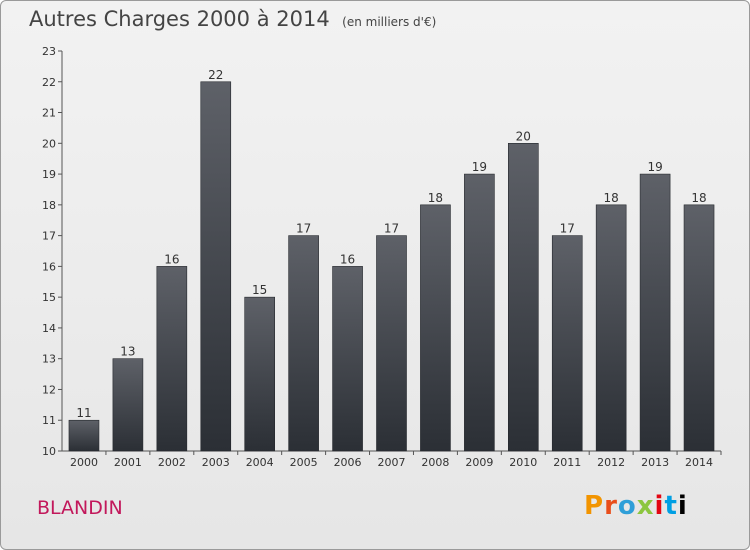 The height and width of the screenshot is (550, 750). I want to click on x-tick-label: 2010, so click(523, 462).